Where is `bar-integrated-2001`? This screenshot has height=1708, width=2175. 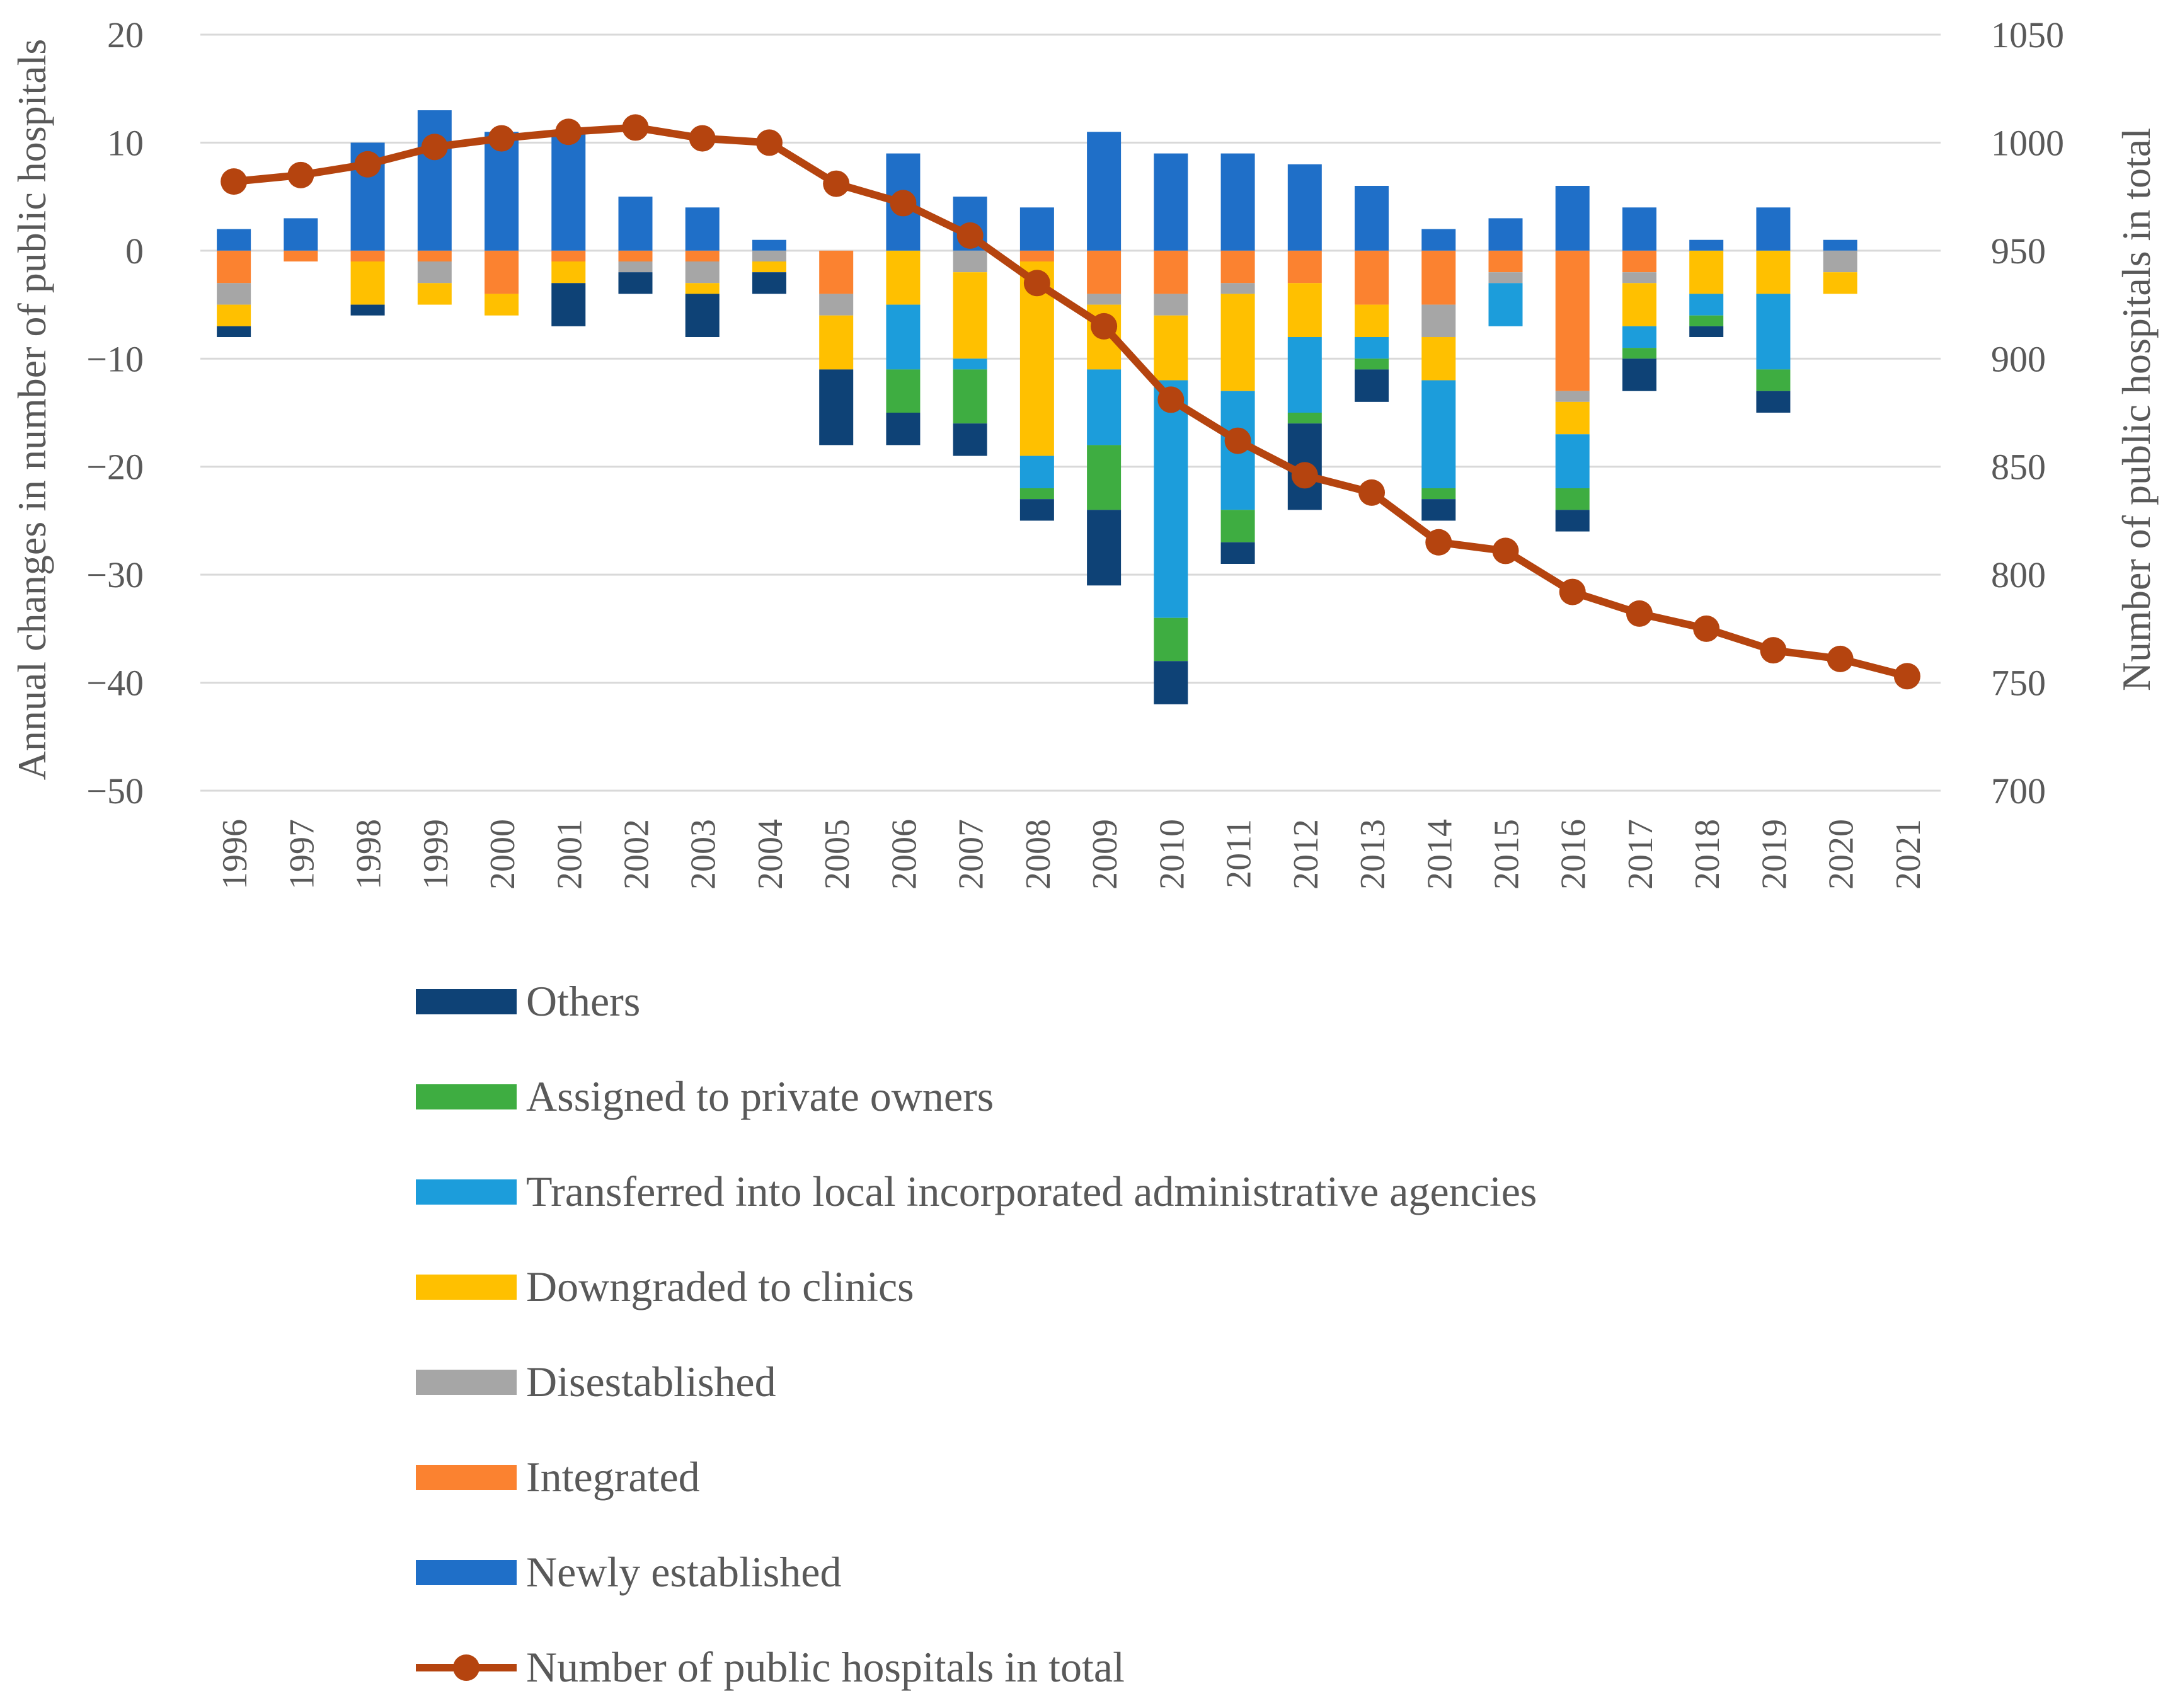 bar-integrated-2001 is located at coordinates (568, 255).